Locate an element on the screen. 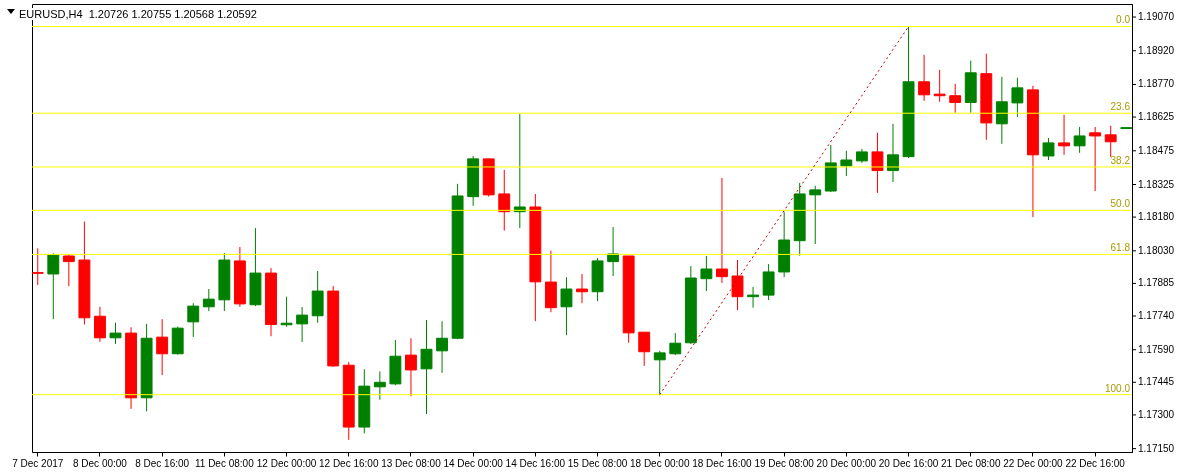 Image resolution: width=1178 pixels, height=476 pixels. x-tick-label: 22 Dec 00:00 is located at coordinates (1033, 463).